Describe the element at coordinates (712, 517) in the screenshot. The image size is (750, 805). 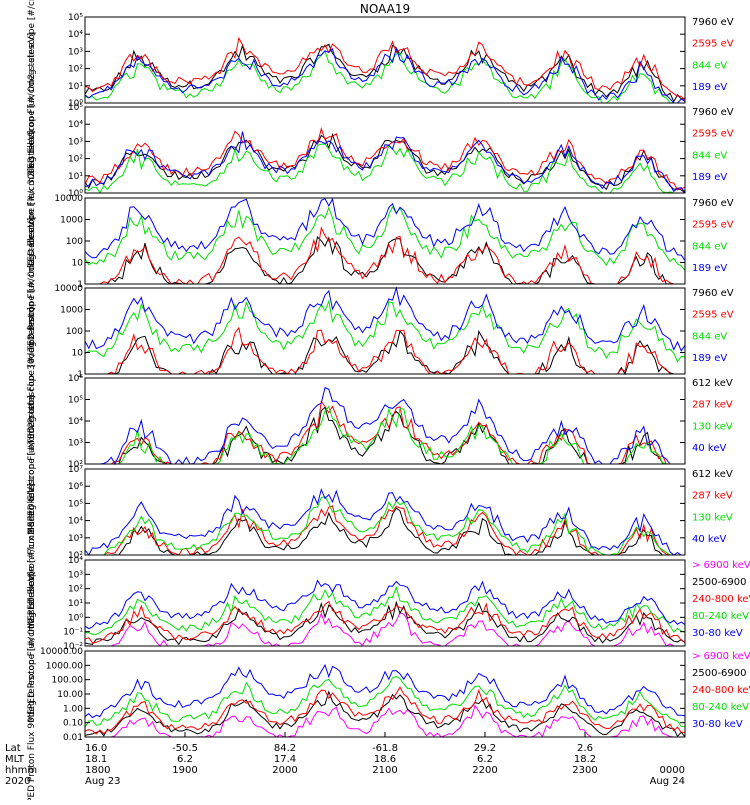
I see `panel-6-legend-3: 130 keV` at that location.